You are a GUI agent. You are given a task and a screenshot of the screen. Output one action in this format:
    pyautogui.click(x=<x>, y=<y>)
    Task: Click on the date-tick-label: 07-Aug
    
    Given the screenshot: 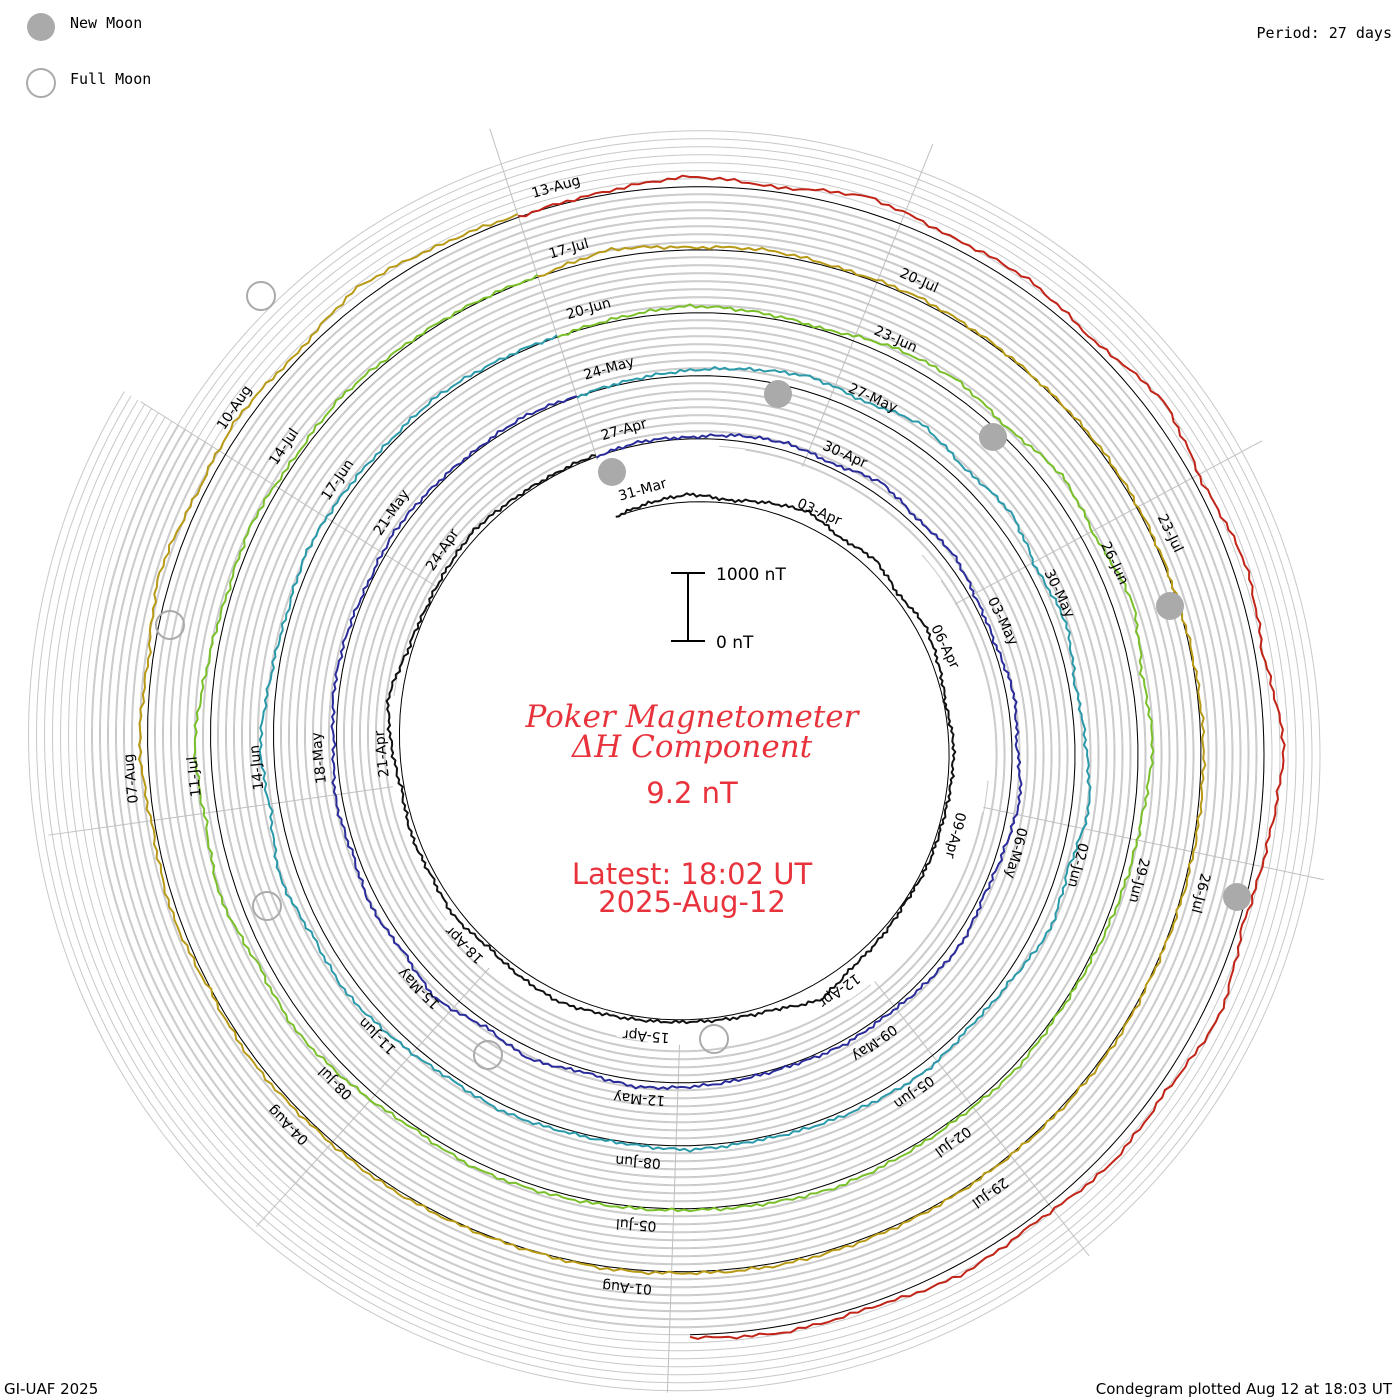 What is the action you would take?
    pyautogui.click(x=131, y=778)
    